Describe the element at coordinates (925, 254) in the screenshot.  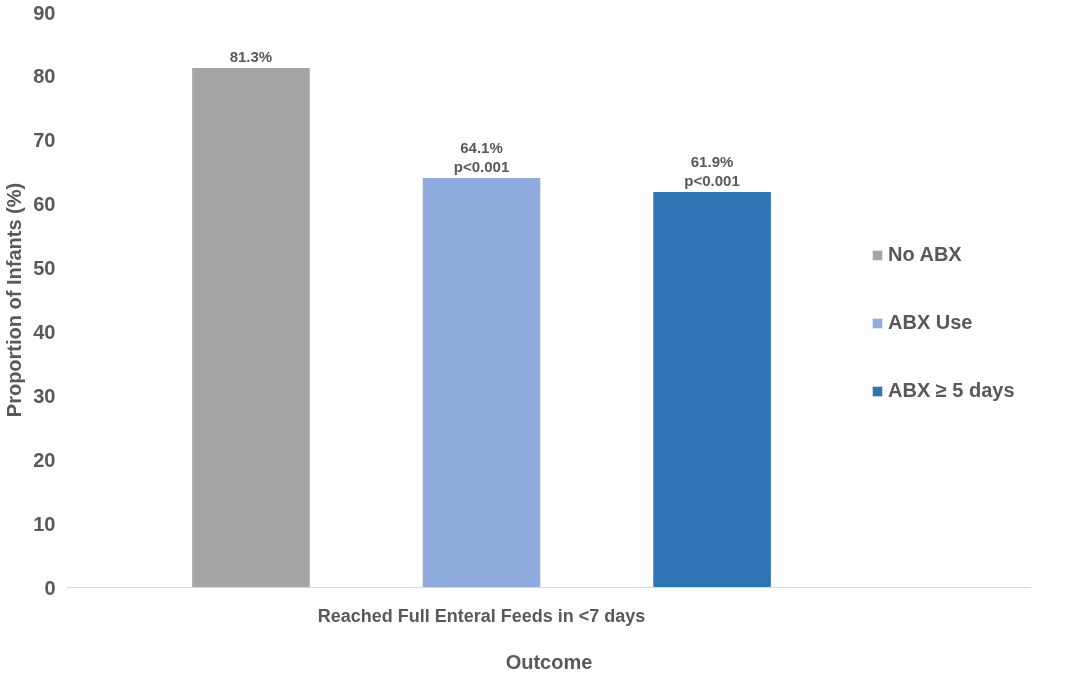
I see `legend-label: No ABX` at that location.